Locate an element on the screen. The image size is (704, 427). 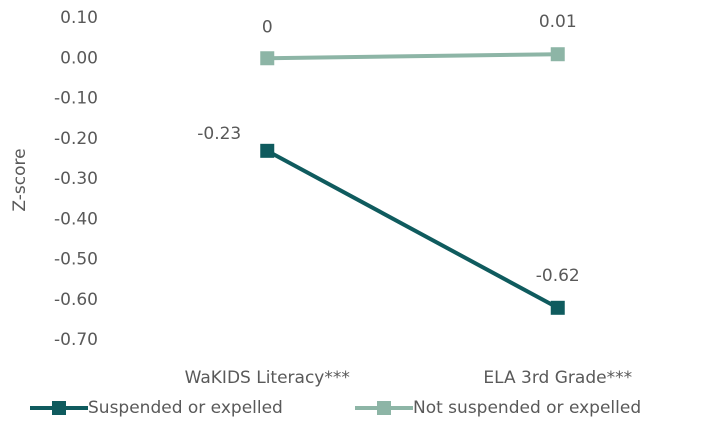
data-label: 0 is located at coordinates (267, 27).